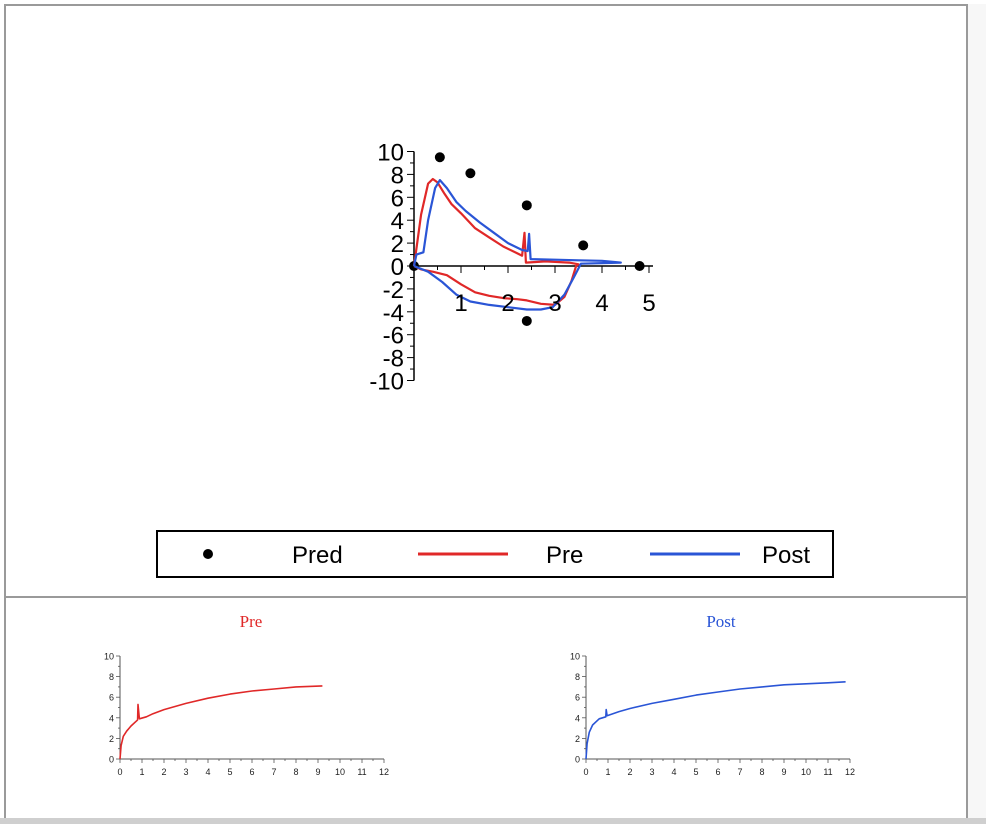 The image size is (986, 824). What do you see at coordinates (486, 597) in the screenshot?
I see `panel-divider` at bounding box center [486, 597].